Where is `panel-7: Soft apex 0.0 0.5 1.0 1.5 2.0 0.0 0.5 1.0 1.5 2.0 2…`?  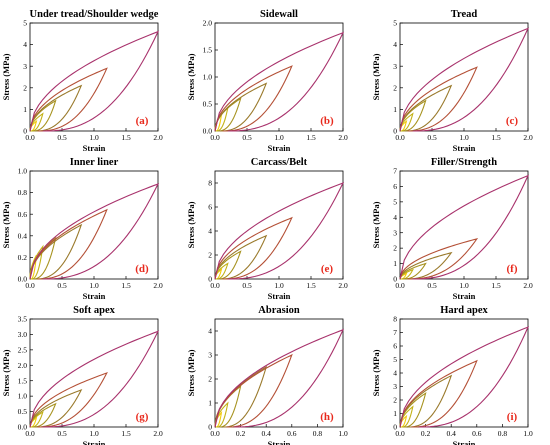
panel-7: Soft apex 0.0 0.5 1.0 1.5 2.0 0.0 0.5 1.0 1.5 2.0 2… is located at coordinates (82, 375).